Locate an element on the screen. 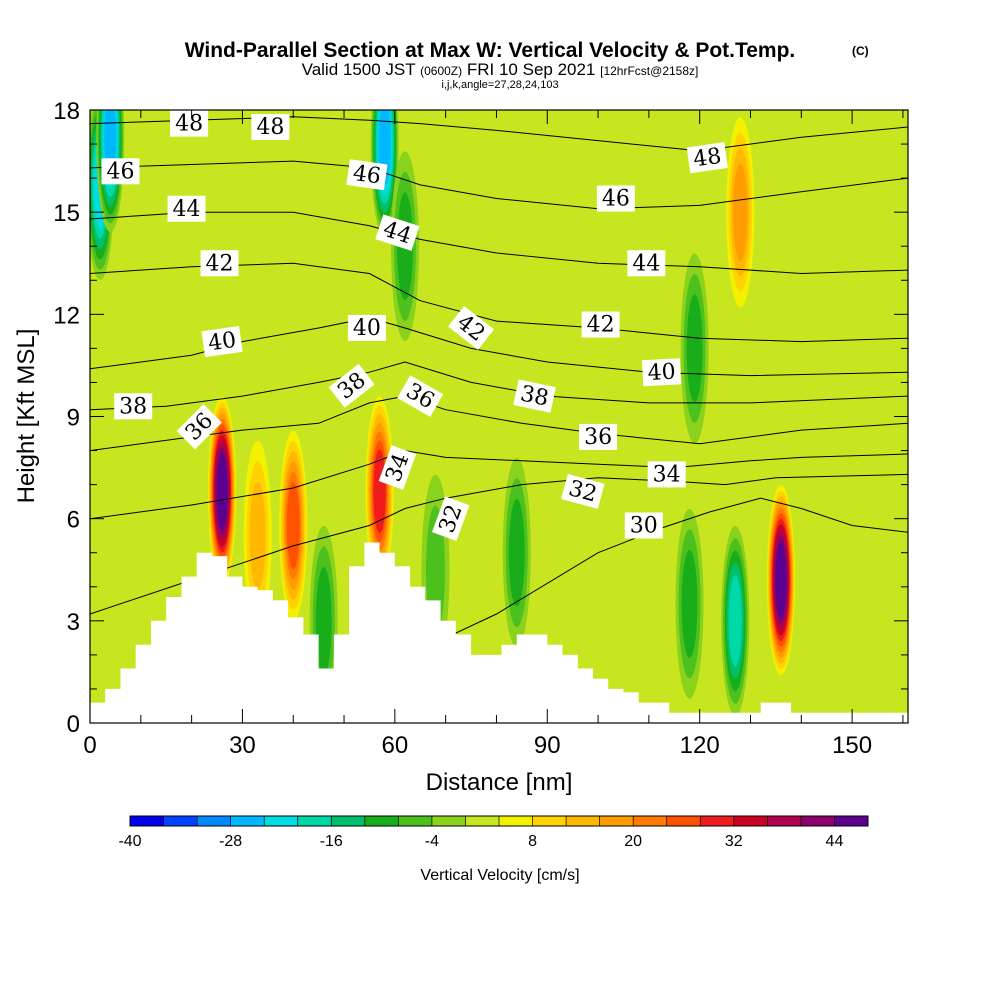 This screenshot has width=1000, height=1000. contour-label-12: 40 is located at coordinates (222, 342).